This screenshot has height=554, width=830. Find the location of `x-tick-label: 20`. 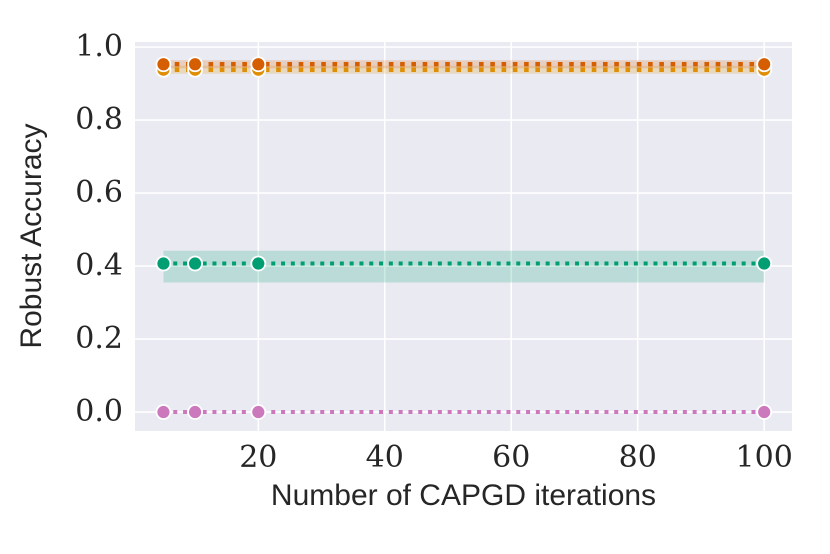

x-tick-label: 20 is located at coordinates (258, 457).